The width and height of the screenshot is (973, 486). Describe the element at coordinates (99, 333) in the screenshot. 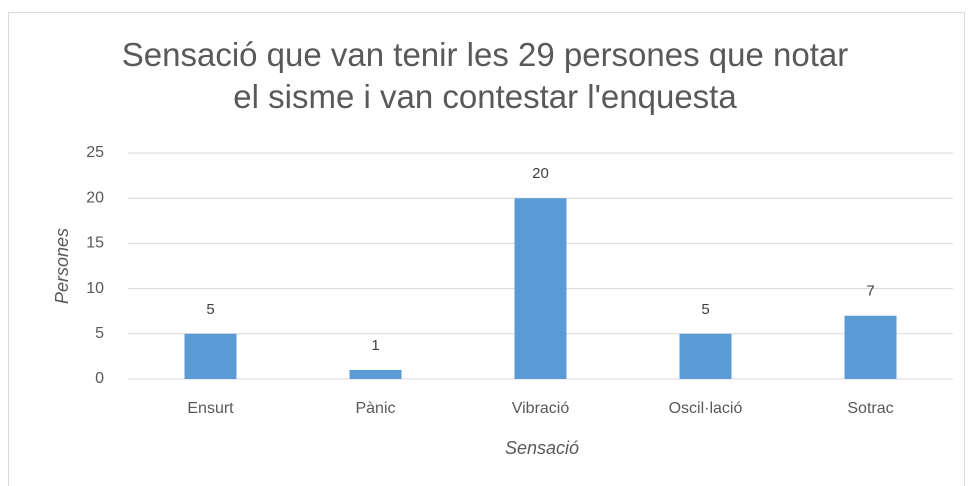

I see `y-tick-label: 5` at that location.